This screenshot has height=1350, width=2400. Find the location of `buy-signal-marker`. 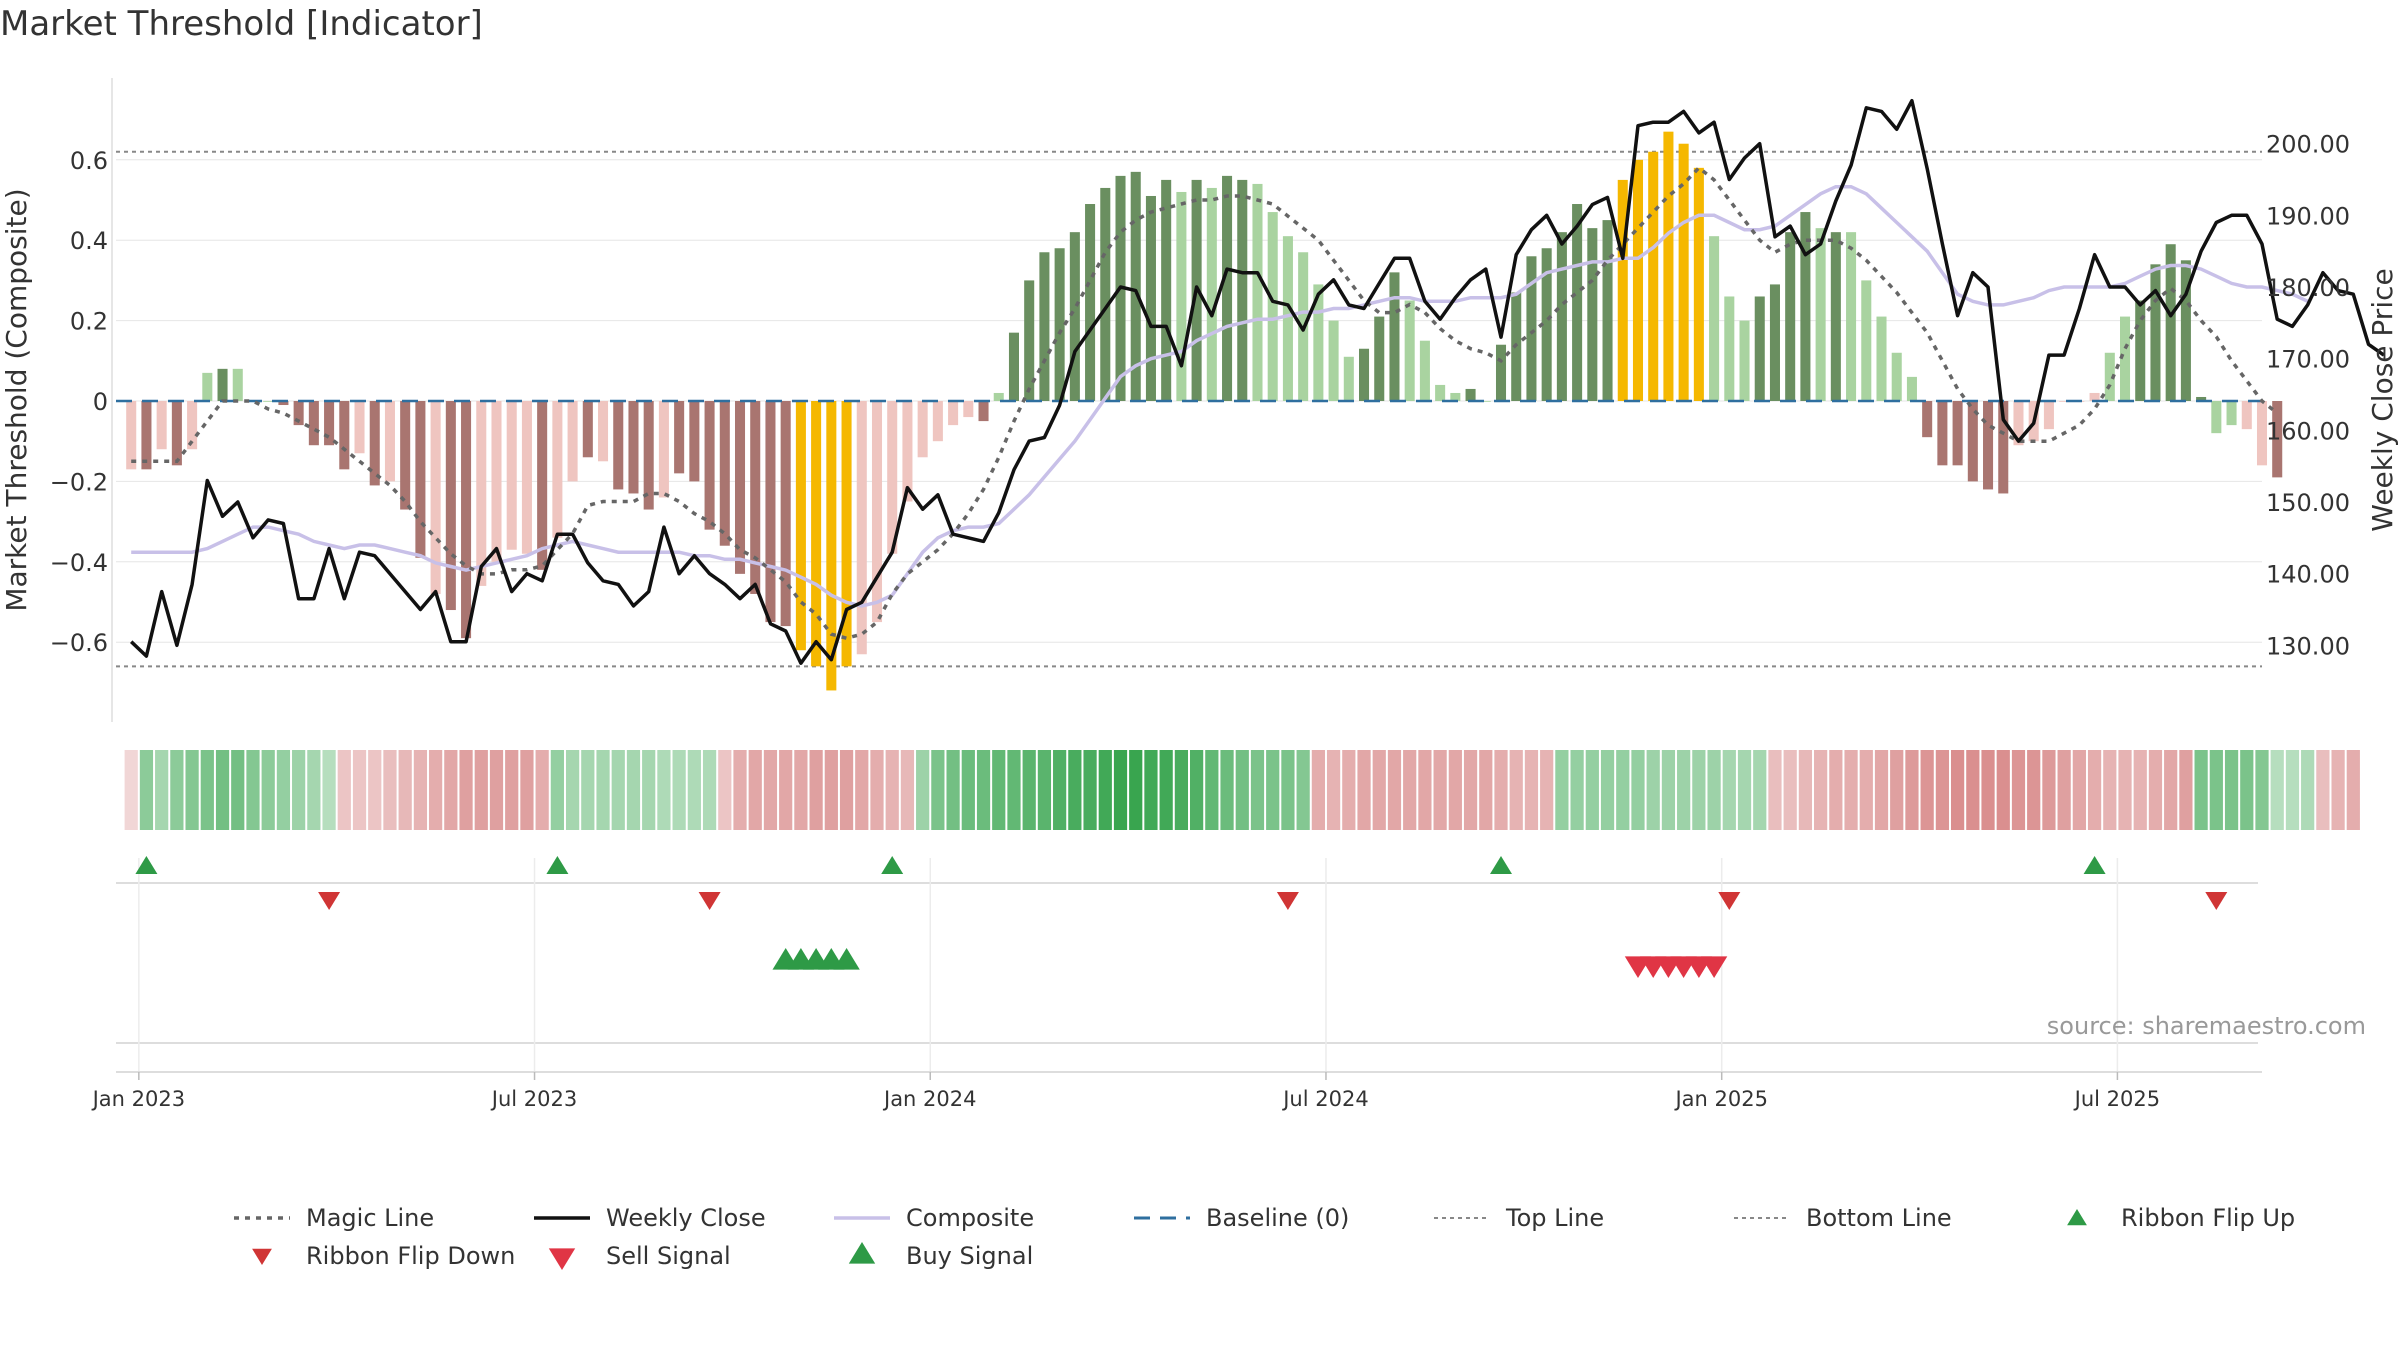

buy-signal-marker is located at coordinates (846, 959).